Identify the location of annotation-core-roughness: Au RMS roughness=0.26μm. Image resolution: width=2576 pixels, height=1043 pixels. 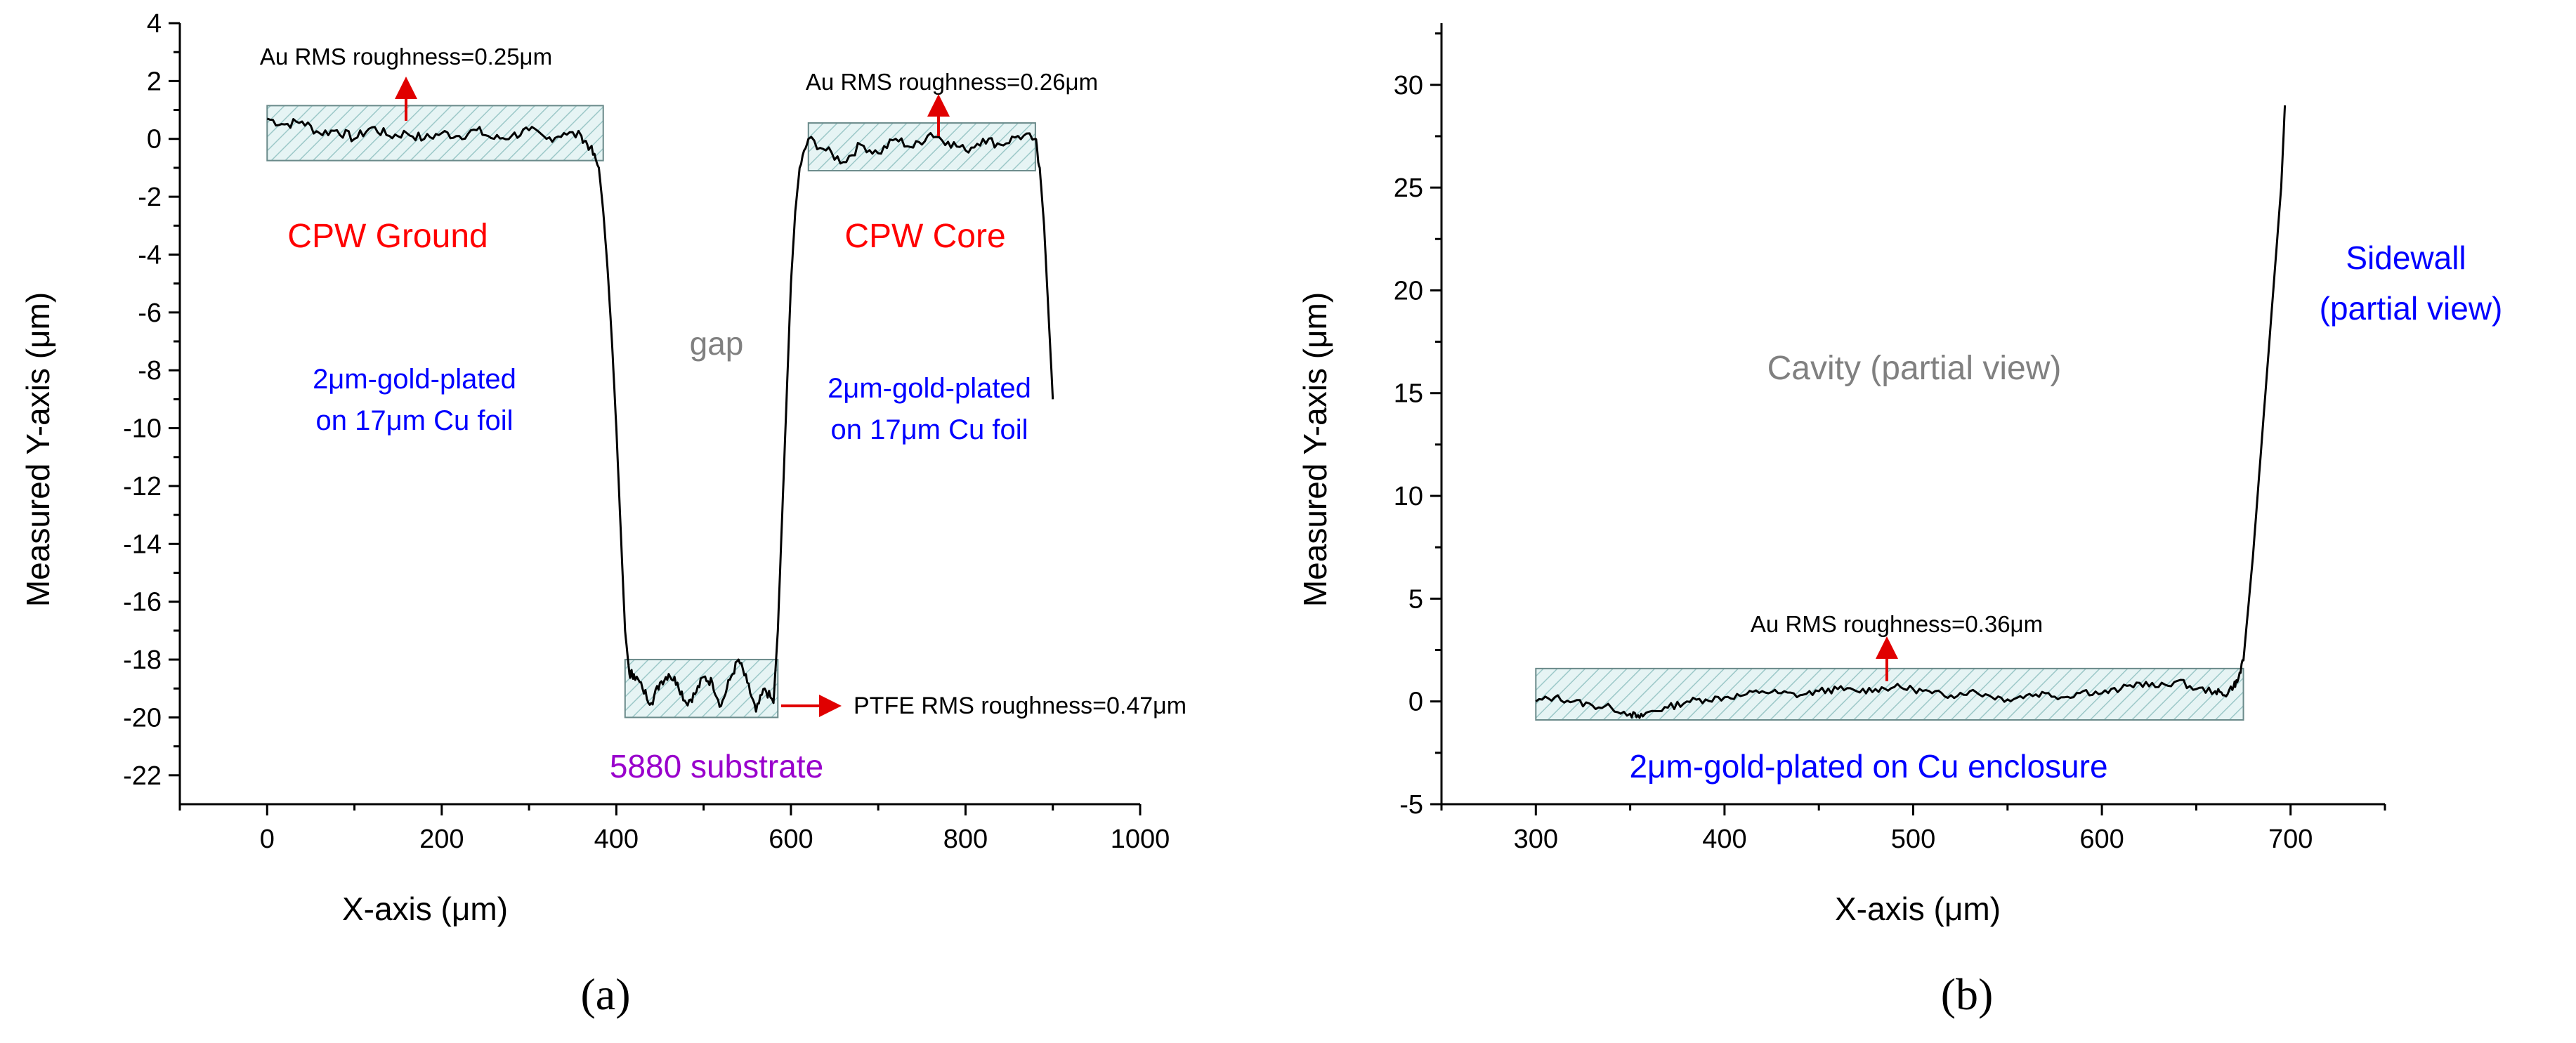
(952, 82).